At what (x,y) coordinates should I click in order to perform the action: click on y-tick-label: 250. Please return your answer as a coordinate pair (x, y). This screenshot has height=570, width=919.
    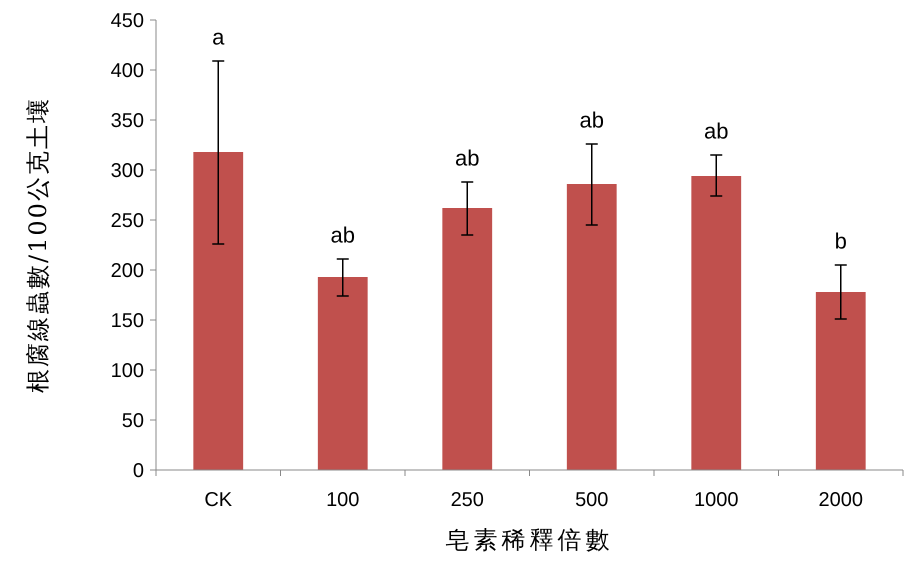
    Looking at the image, I should click on (127, 221).